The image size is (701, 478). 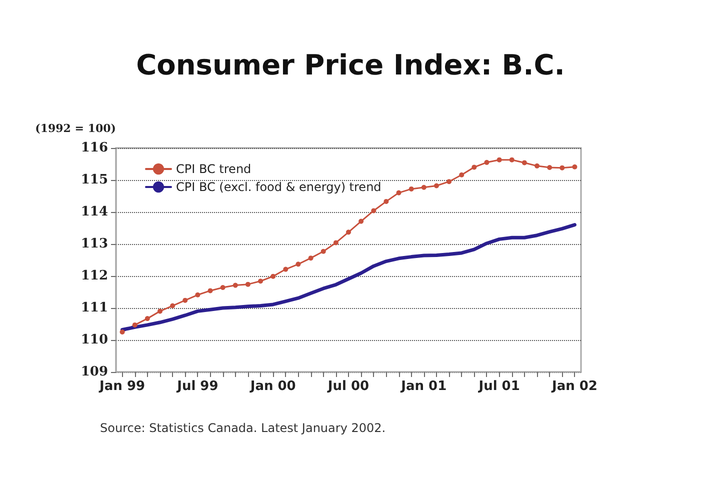 What do you see at coordinates (197, 386) in the screenshot?
I see `x-tick-label: Jul 99` at bounding box center [197, 386].